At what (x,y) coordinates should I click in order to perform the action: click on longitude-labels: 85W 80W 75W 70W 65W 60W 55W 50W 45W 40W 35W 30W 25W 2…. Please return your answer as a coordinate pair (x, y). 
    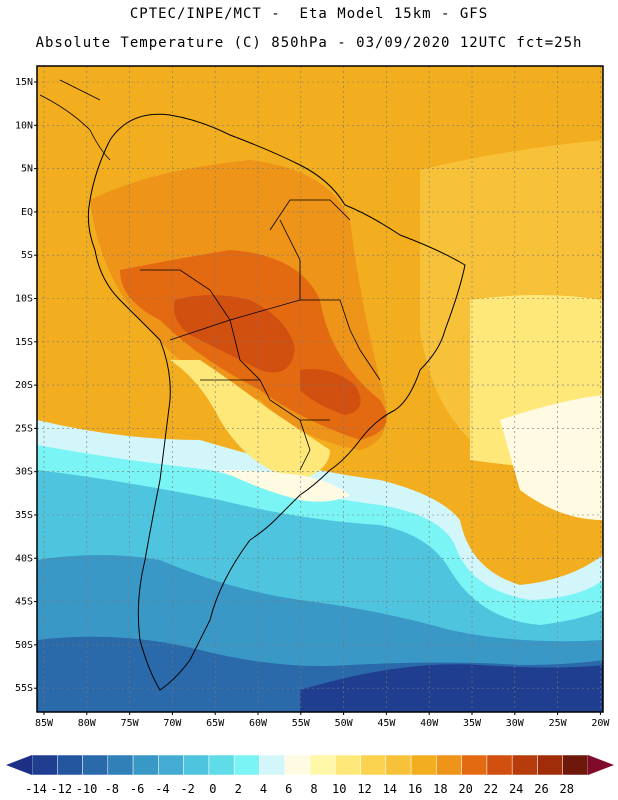
    Looking at the image, I should click on (322, 720).